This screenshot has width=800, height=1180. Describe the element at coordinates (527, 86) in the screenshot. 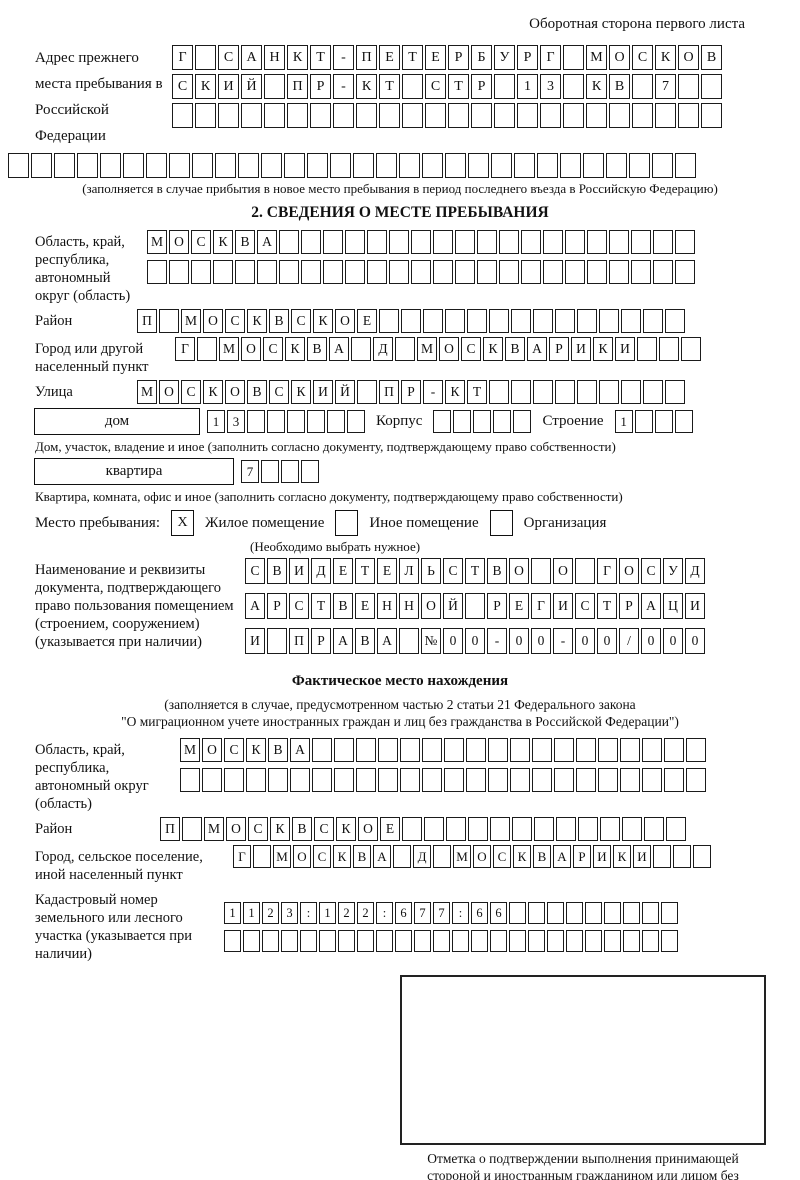

I see `form-cell: 1` at that location.